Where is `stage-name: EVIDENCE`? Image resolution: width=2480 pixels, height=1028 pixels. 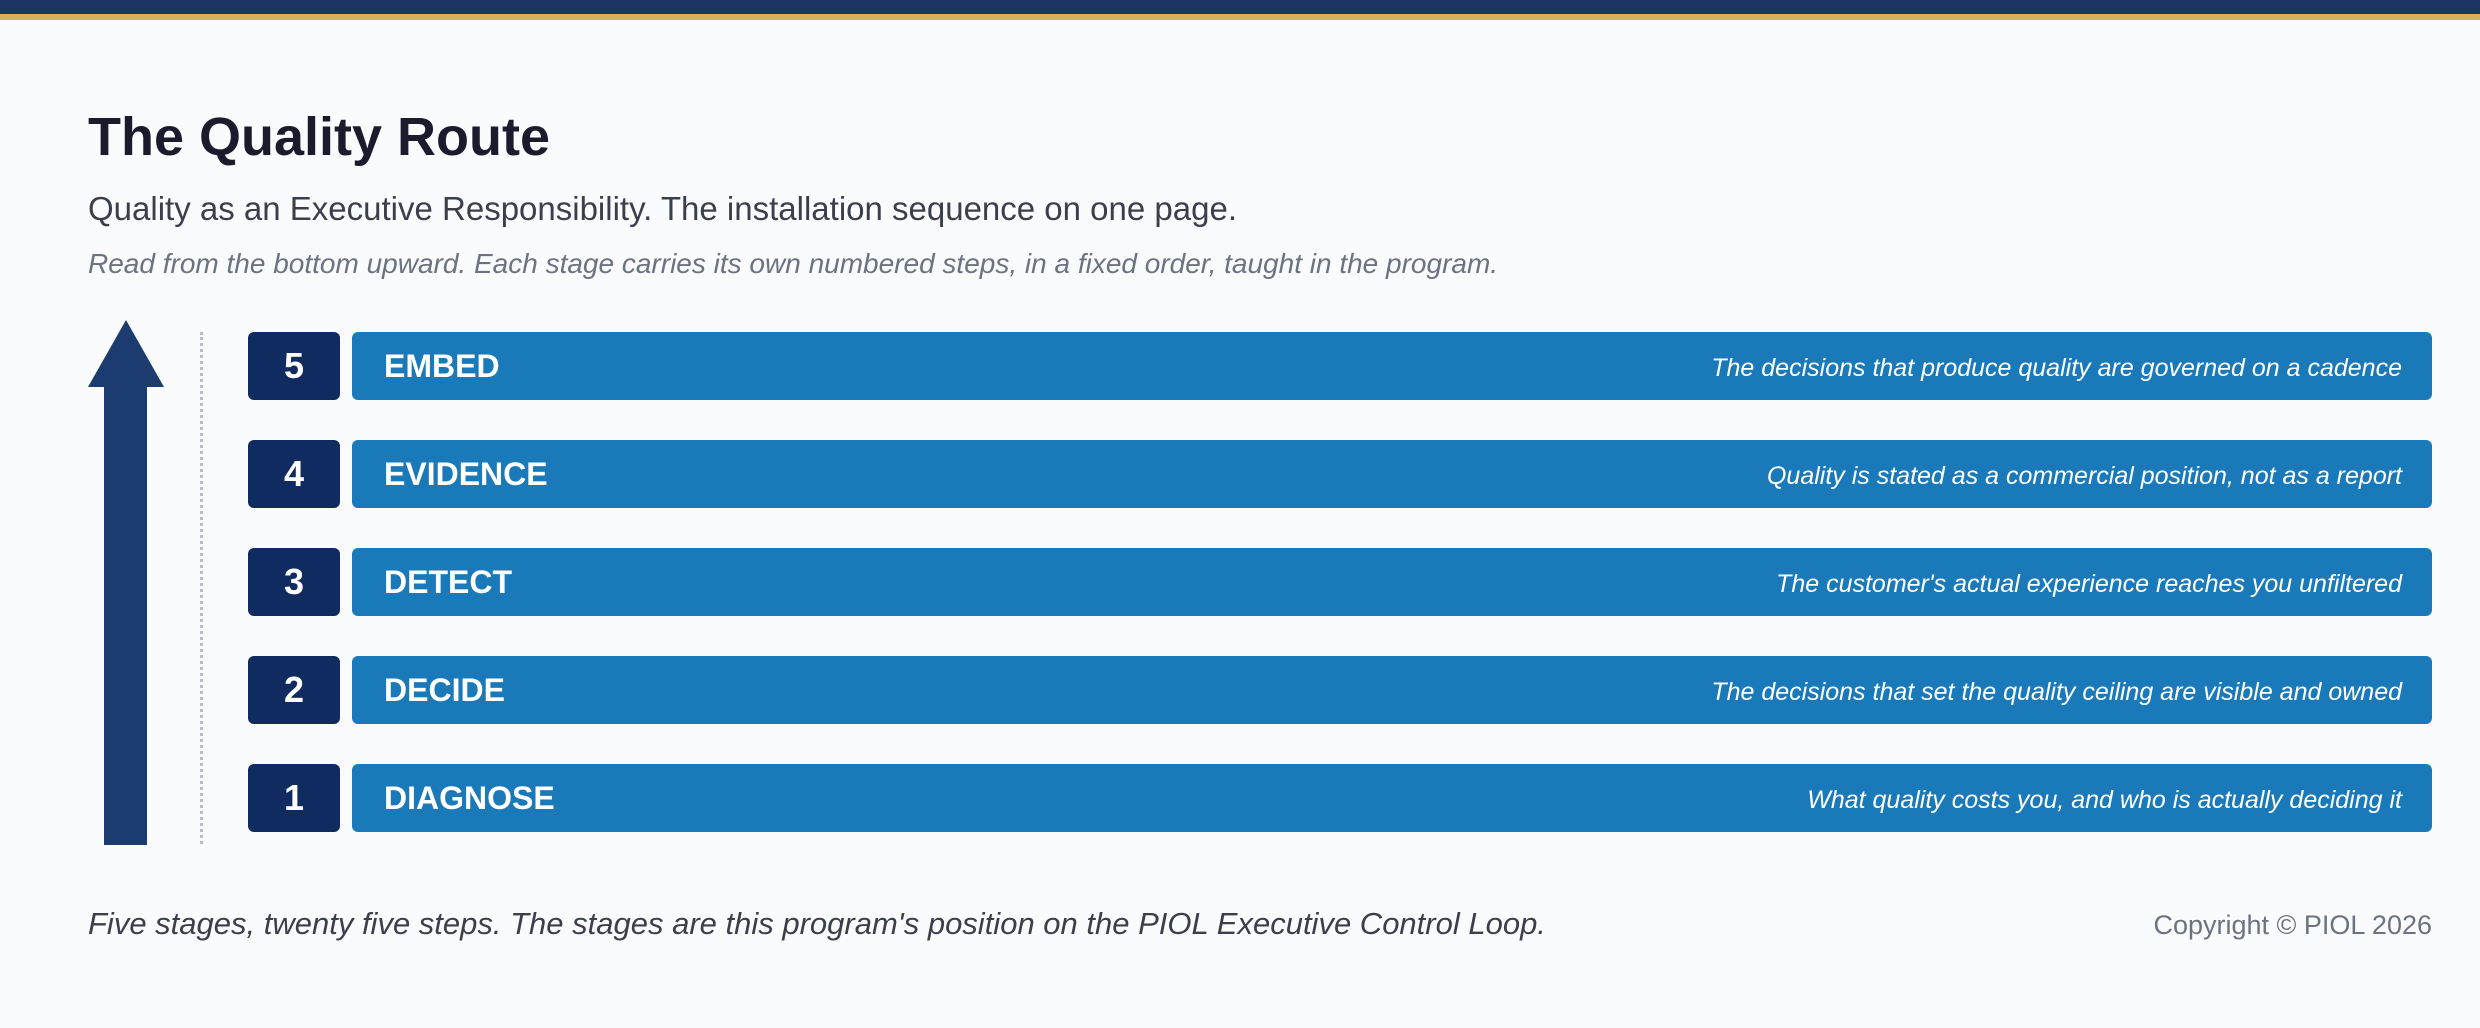
stage-name: EVIDENCE is located at coordinates (466, 473).